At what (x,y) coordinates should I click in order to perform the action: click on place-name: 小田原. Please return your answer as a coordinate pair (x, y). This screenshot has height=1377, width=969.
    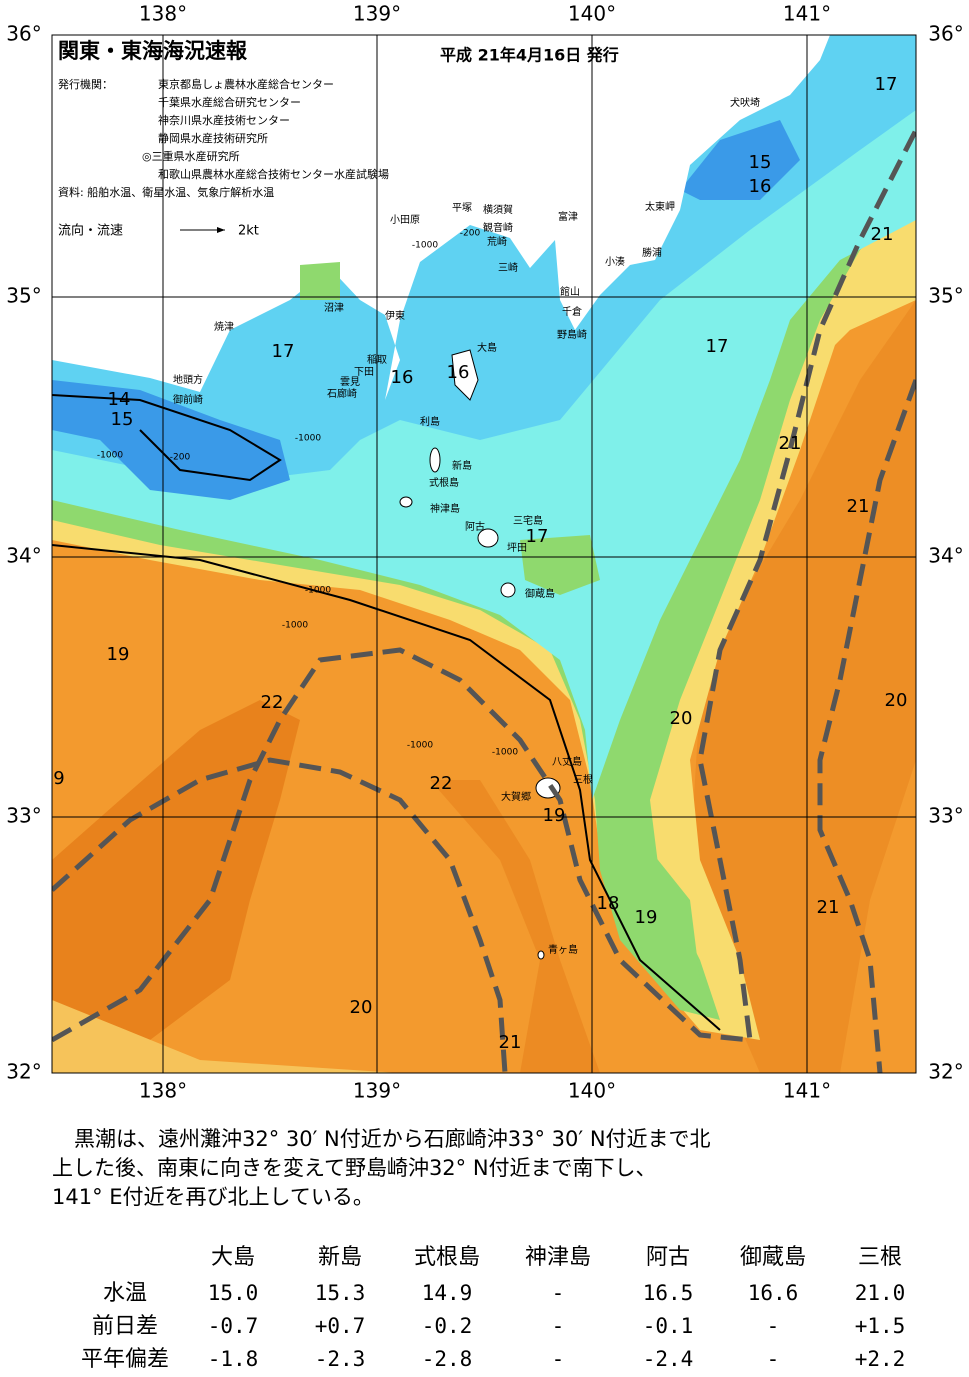
    Looking at the image, I should click on (405, 220).